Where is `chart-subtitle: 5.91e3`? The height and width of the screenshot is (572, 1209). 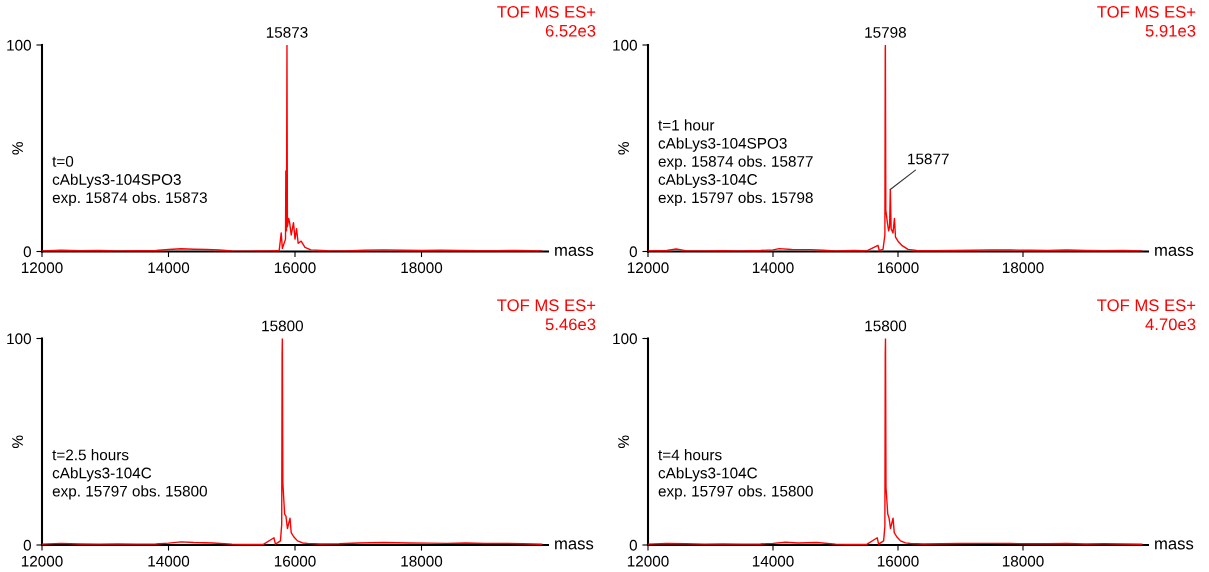
chart-subtitle: 5.91e3 is located at coordinates (1170, 30).